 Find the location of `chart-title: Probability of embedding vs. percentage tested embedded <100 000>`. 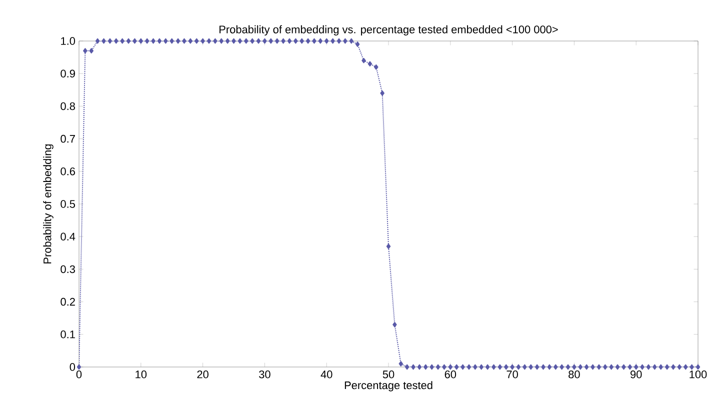

chart-title: Probability of embedding vs. percentage tested embedded <100 000> is located at coordinates (389, 30).